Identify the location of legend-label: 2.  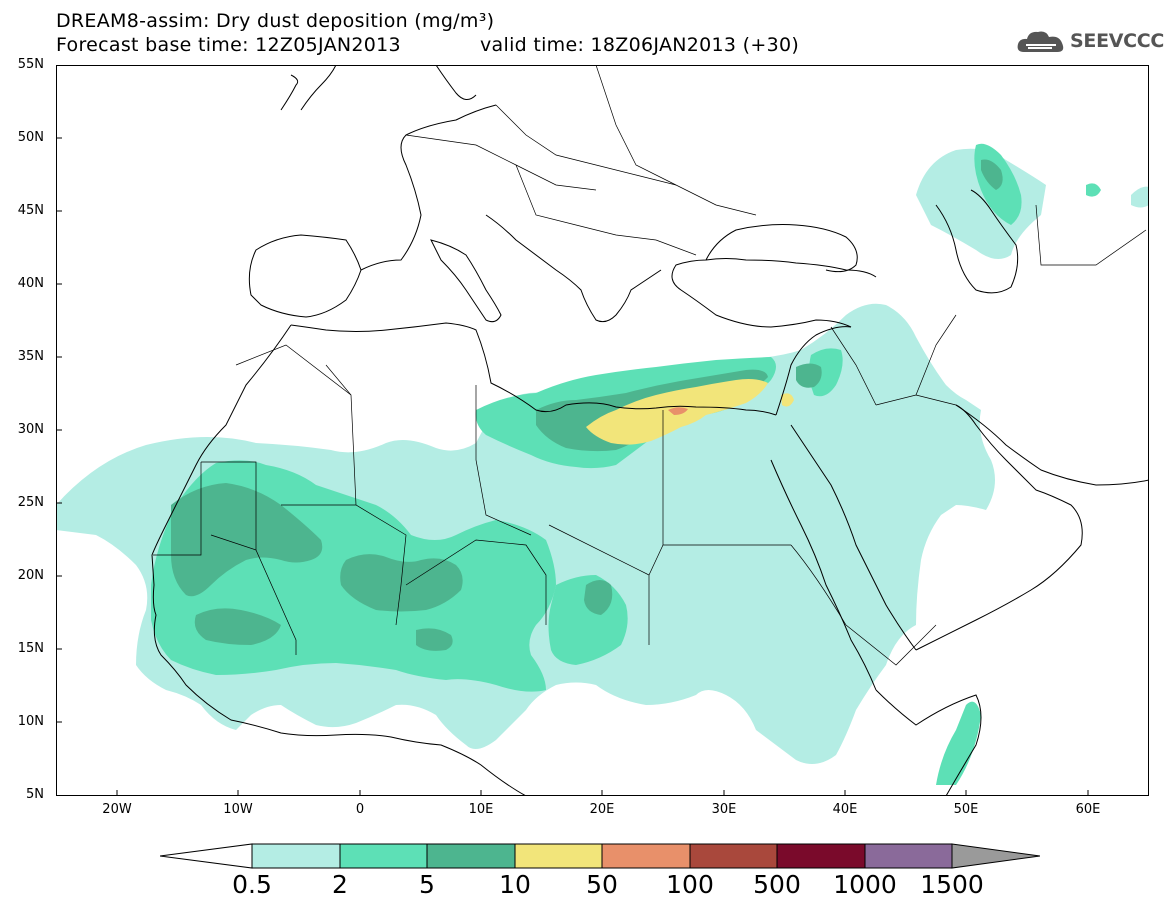
(340, 884).